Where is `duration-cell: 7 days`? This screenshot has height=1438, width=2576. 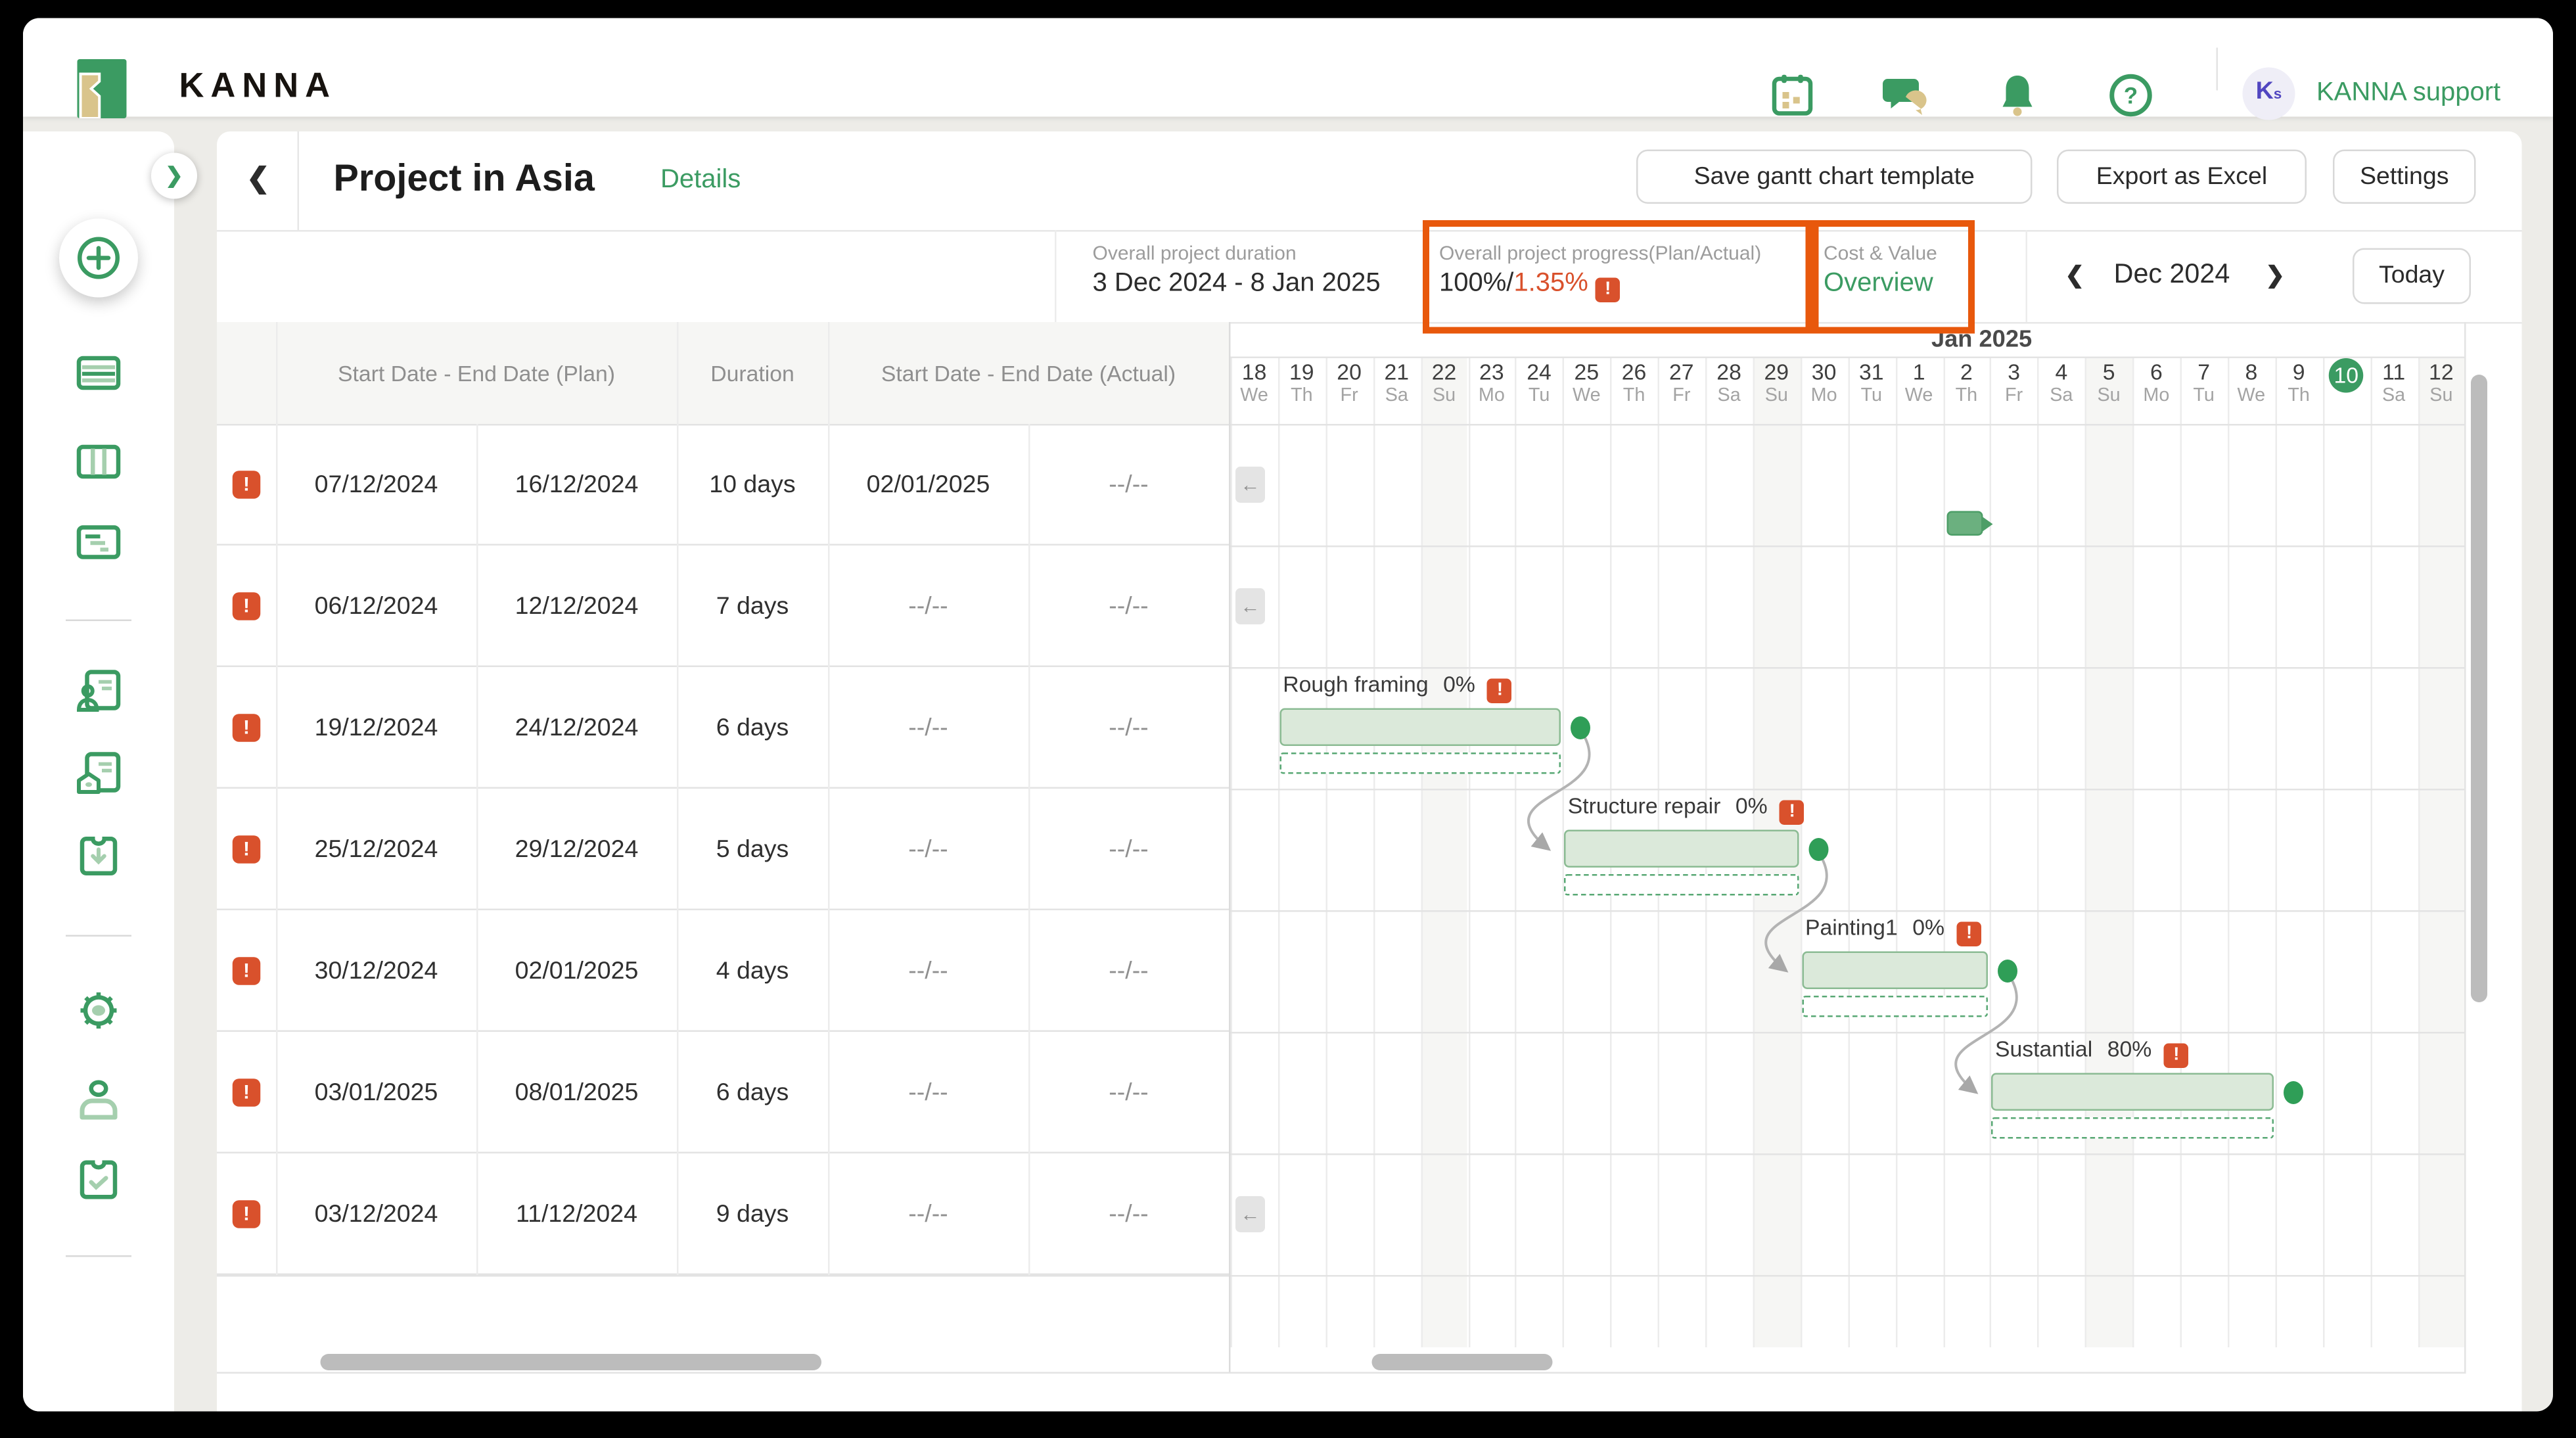 duration-cell: 7 days is located at coordinates (752, 606).